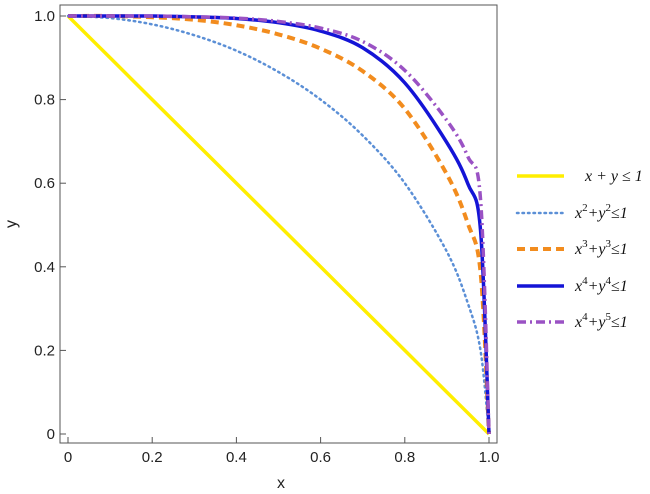  I want to click on x-tick-label: 0.2, so click(152, 457).